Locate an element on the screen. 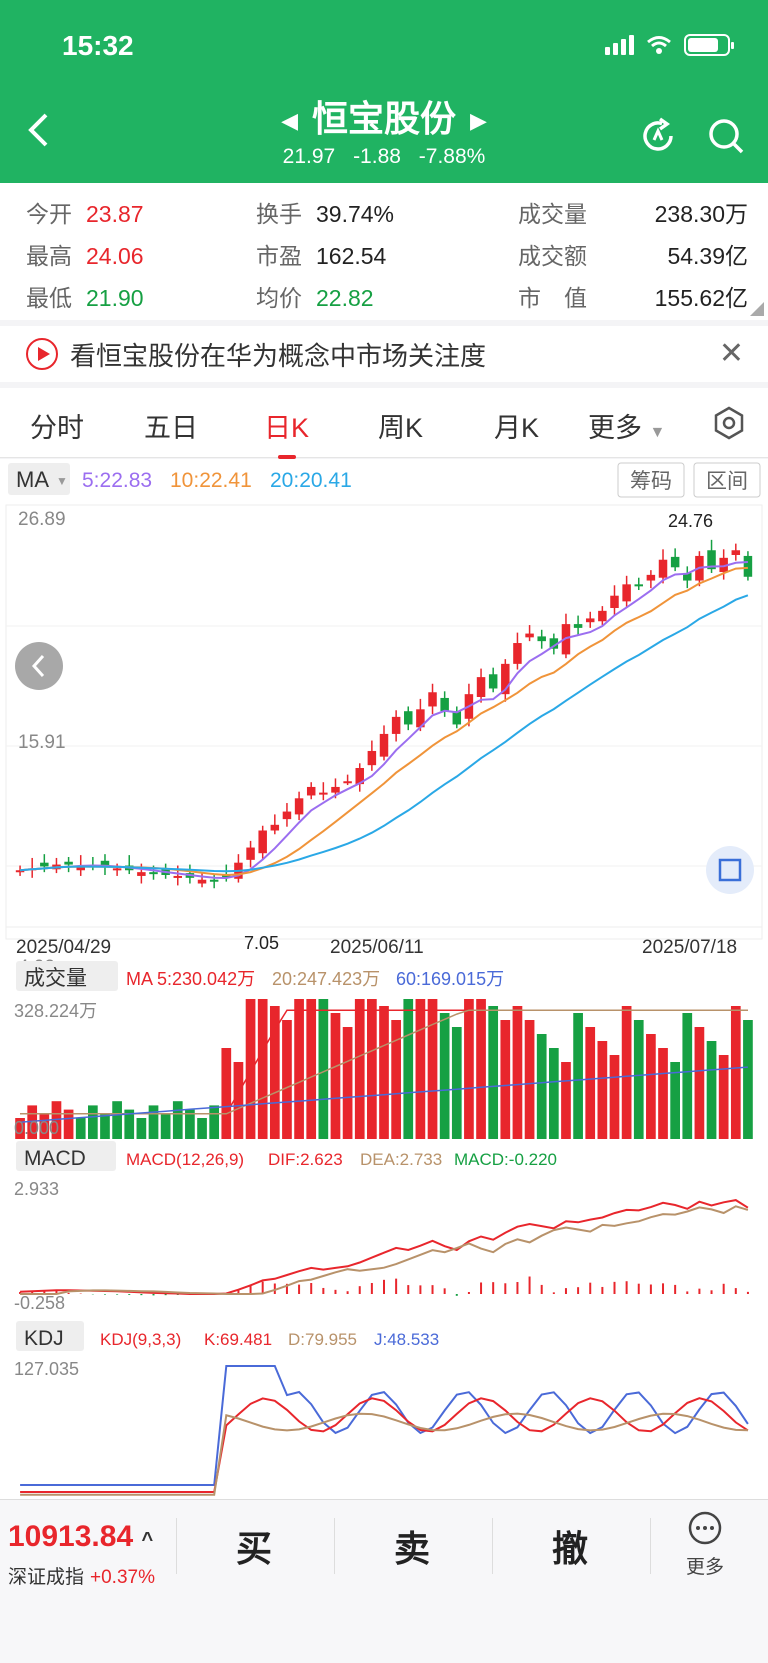  ma-selector-bg is located at coordinates (39, 479).